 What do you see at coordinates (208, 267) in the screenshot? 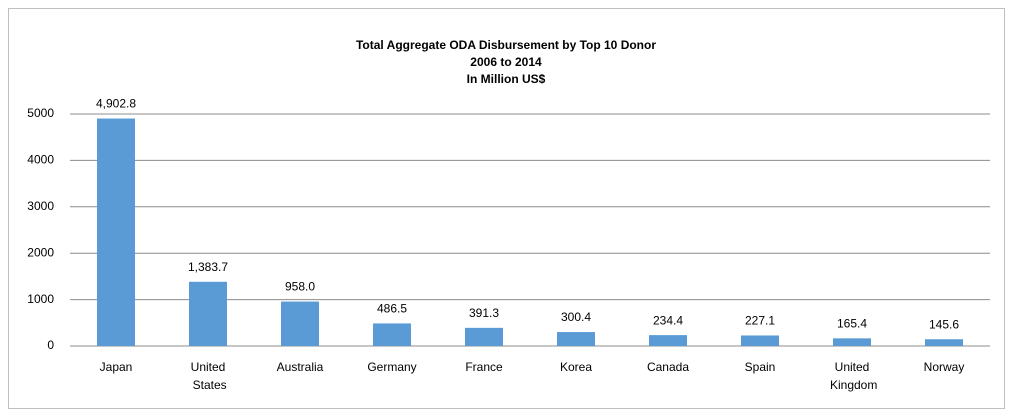
I see `data-label: 1,383.7` at bounding box center [208, 267].